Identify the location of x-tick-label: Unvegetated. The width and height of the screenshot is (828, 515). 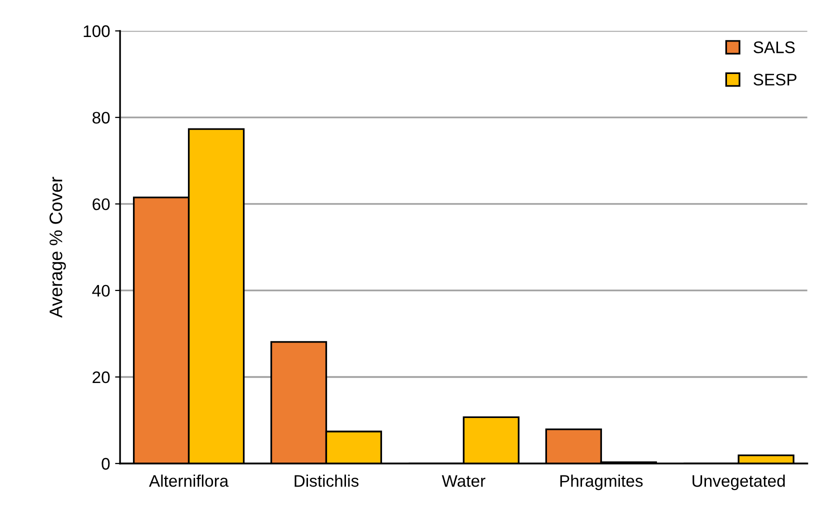
(738, 482).